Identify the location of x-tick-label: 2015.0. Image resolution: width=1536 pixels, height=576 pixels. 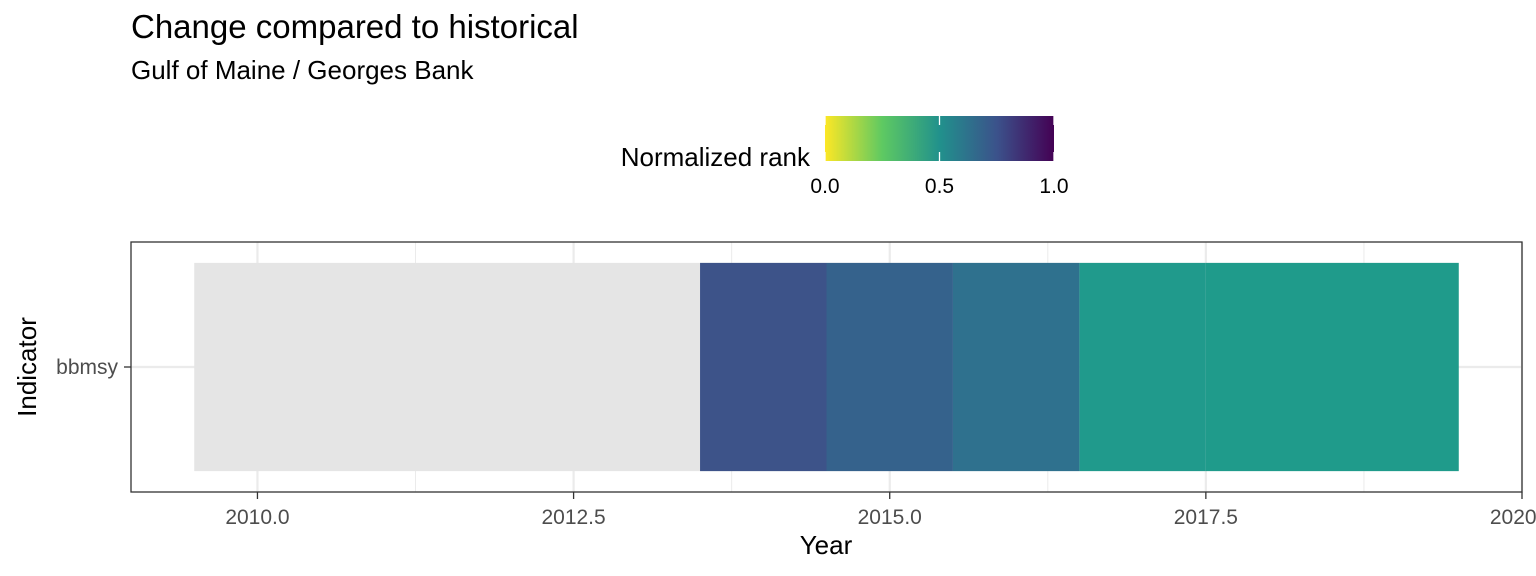
(890, 517).